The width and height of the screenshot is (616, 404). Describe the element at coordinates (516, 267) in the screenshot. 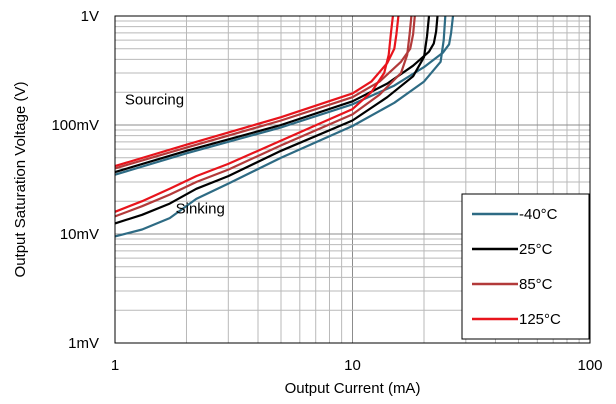

I see `legend-items: -40°C 25°C 85°C 125°C` at that location.